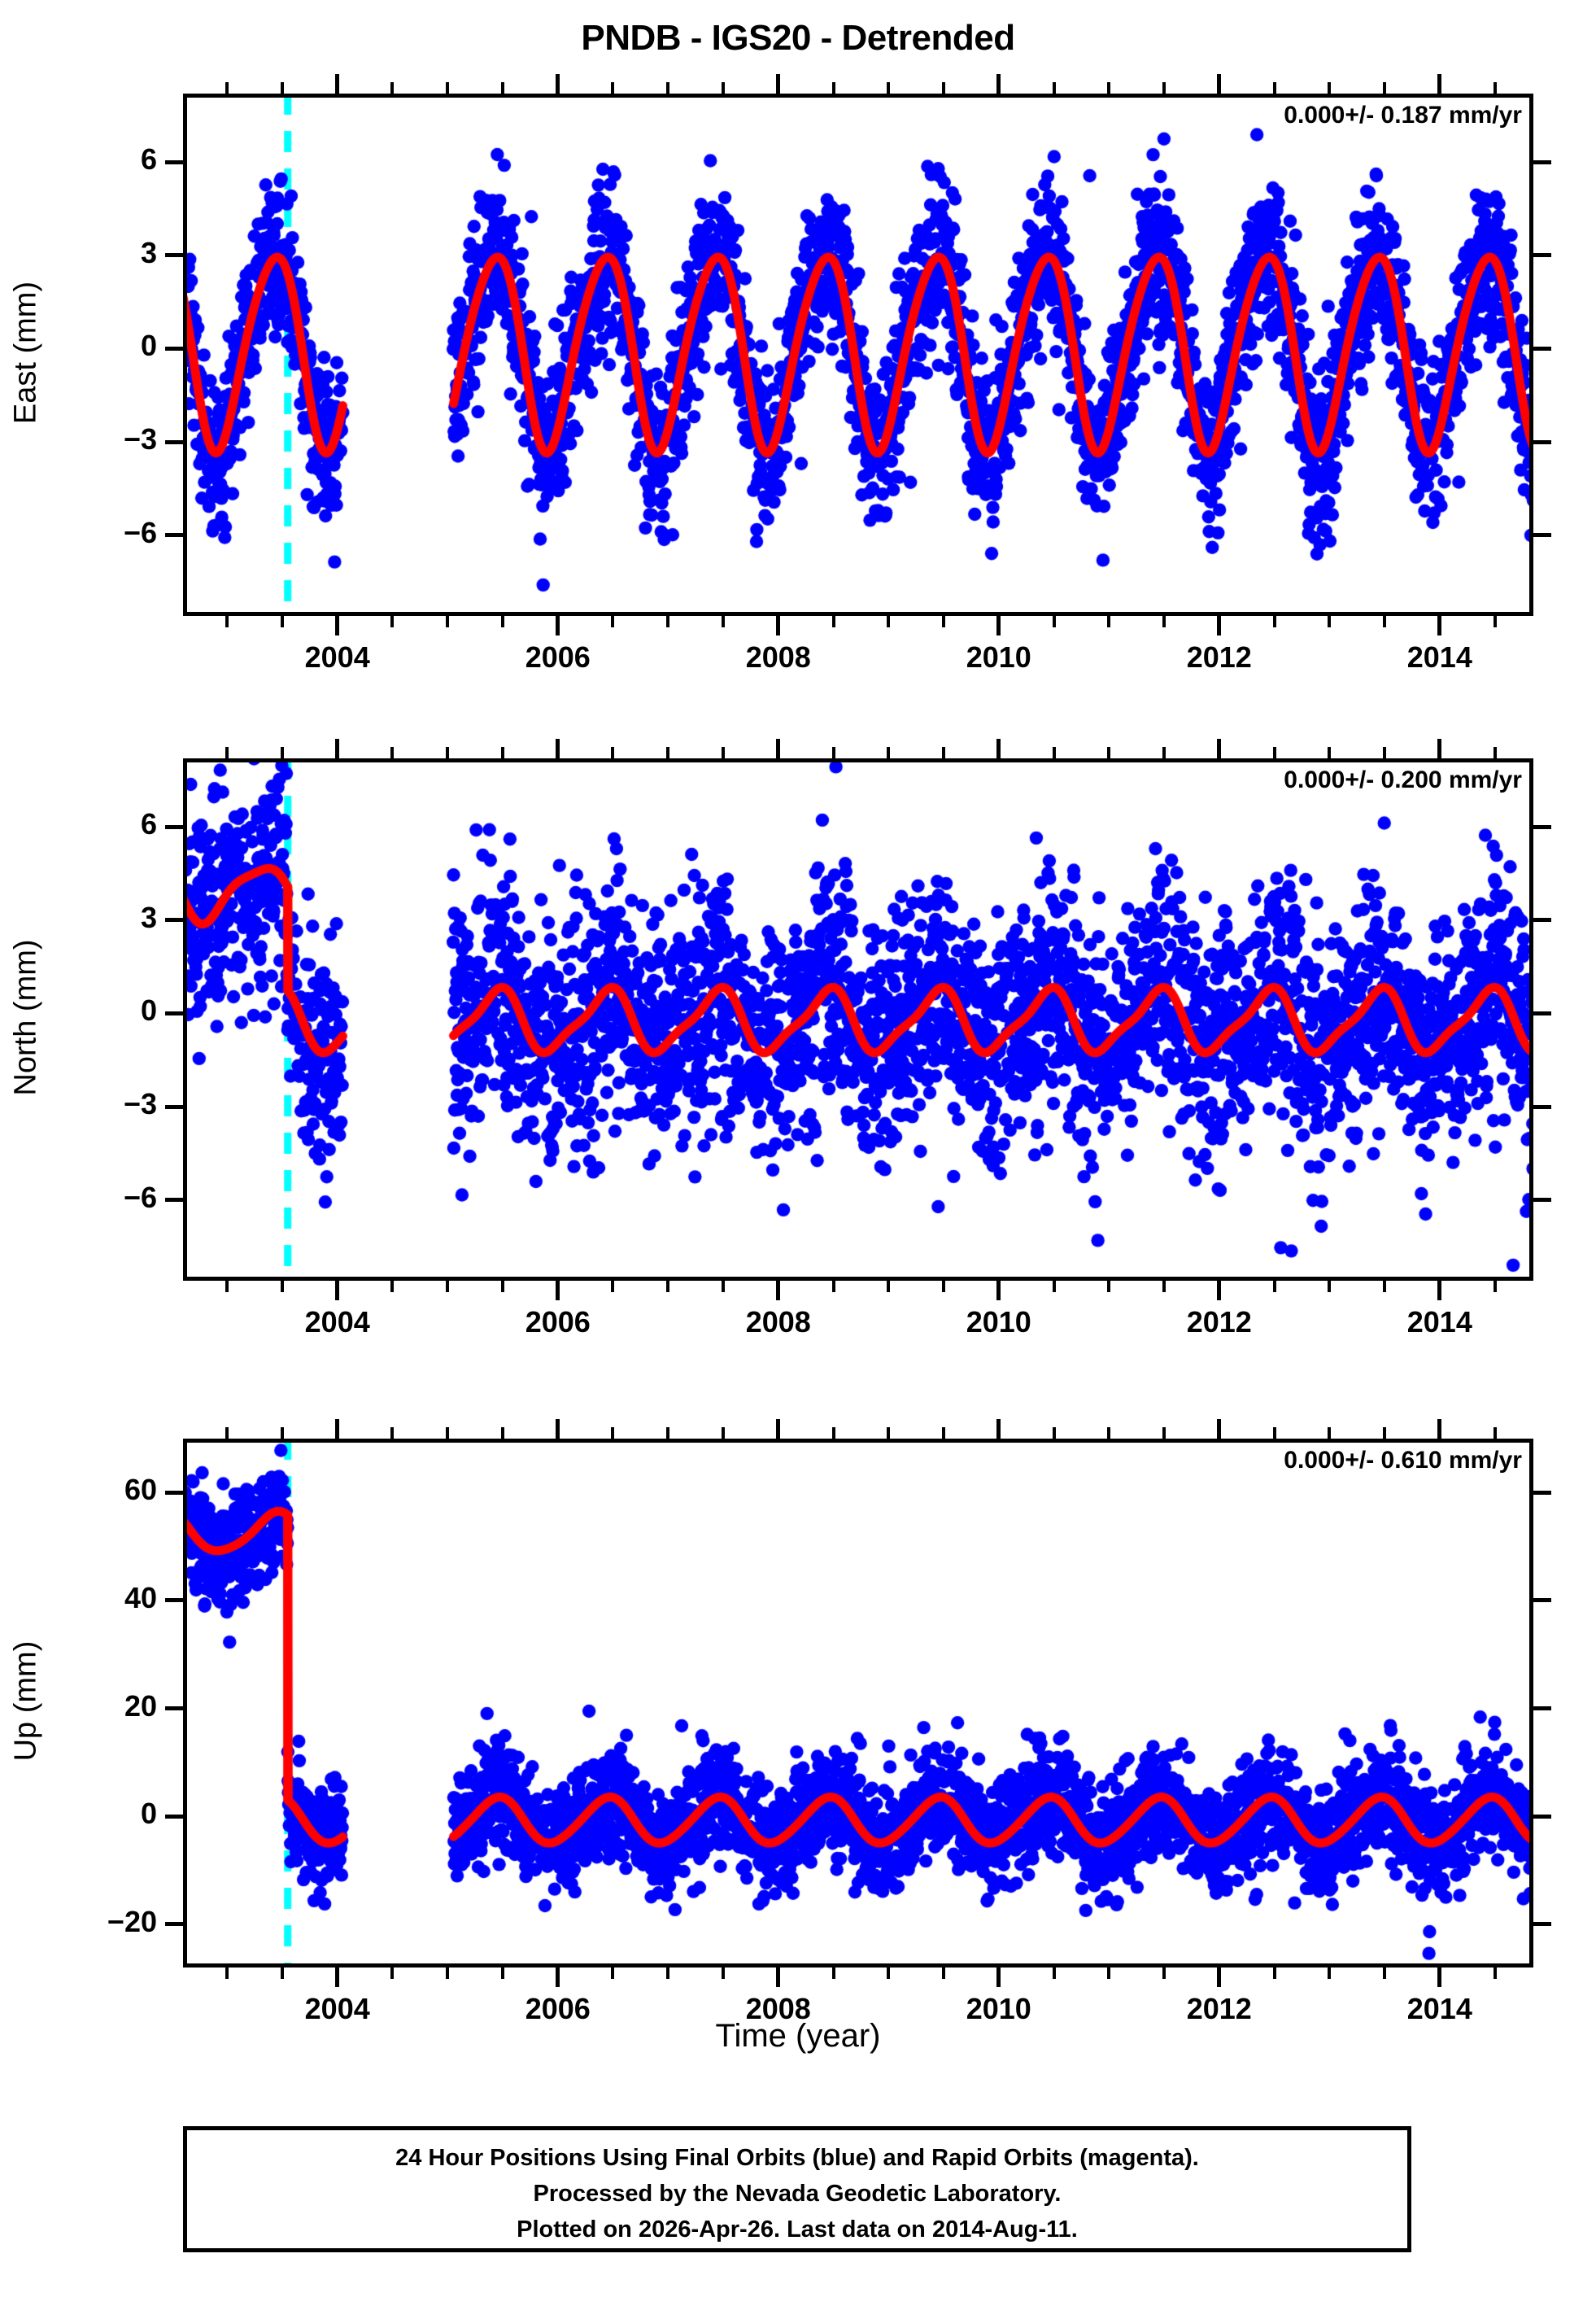 Image resolution: width=1596 pixels, height=2306 pixels. Describe the element at coordinates (140, 1490) in the screenshot. I see `y-tick-label-up: 60` at that location.